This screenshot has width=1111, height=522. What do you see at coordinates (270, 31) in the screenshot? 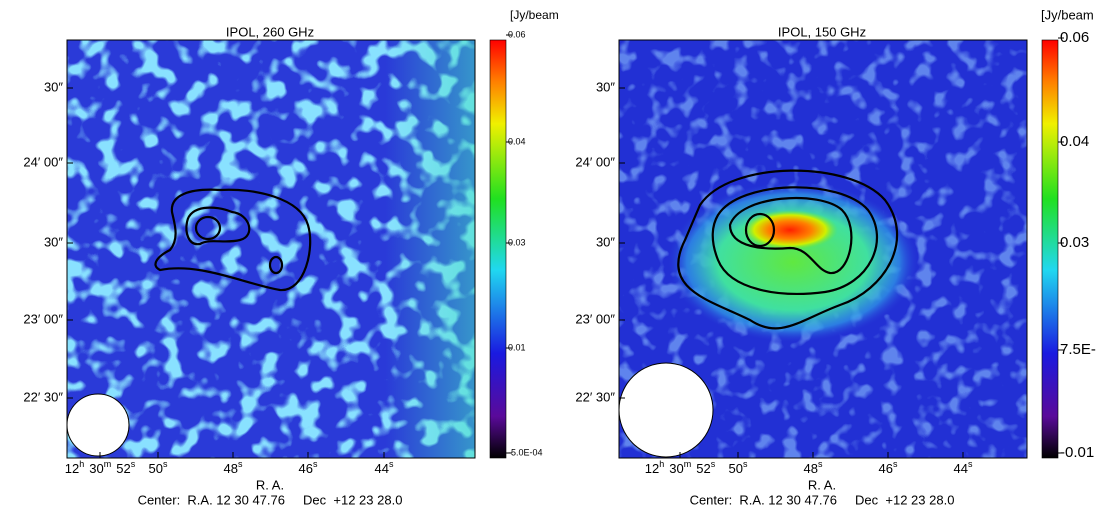
I see `panel-title: IPOL, 260 GHz` at bounding box center [270, 31].